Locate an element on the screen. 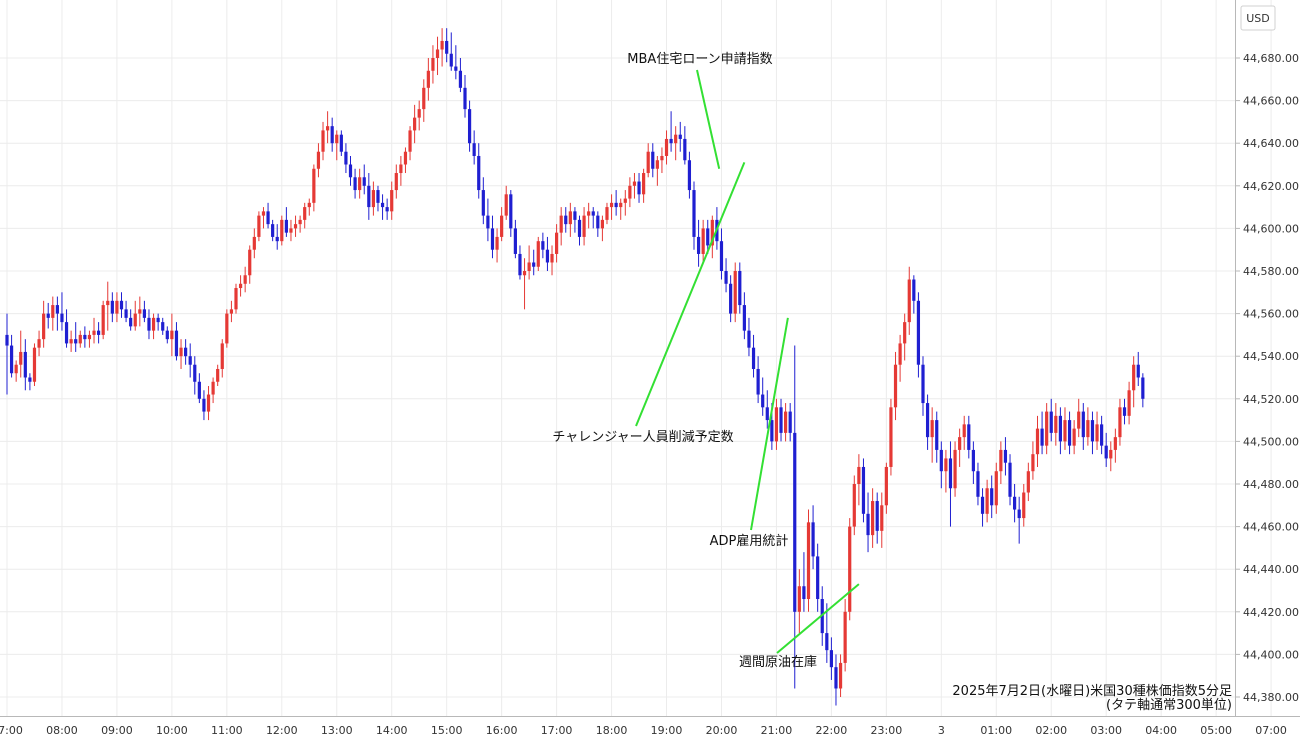 Image resolution: width=1300 pixels, height=745 pixels. x-tick-label: 07:00 is located at coordinates (1271, 730).